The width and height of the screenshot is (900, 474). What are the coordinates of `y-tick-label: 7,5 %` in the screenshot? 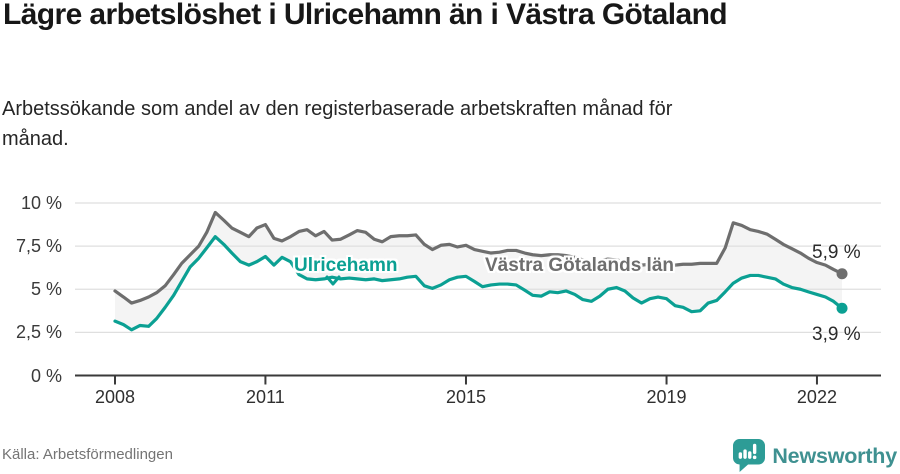 It's located at (38, 246).